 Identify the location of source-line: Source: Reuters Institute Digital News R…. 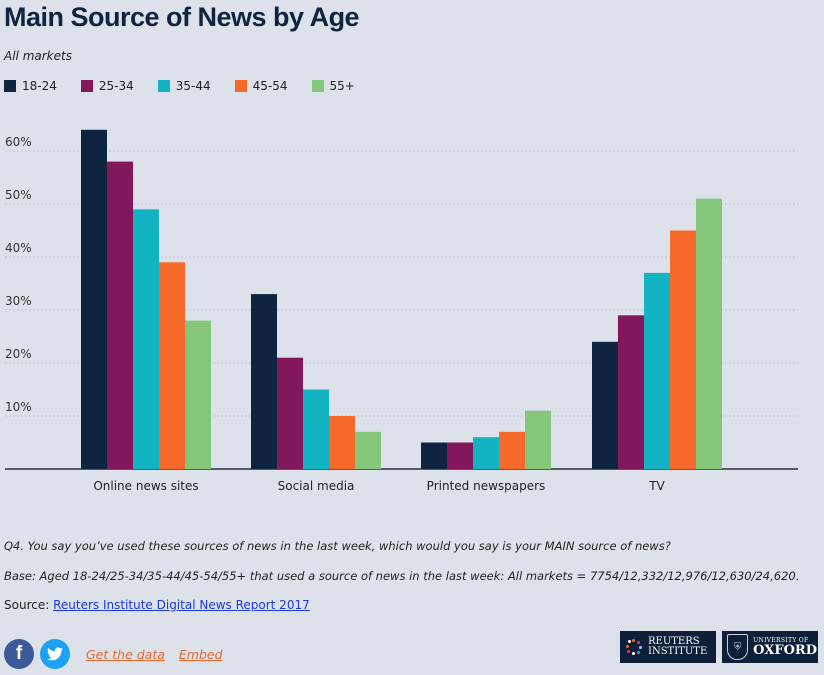
(157, 605).